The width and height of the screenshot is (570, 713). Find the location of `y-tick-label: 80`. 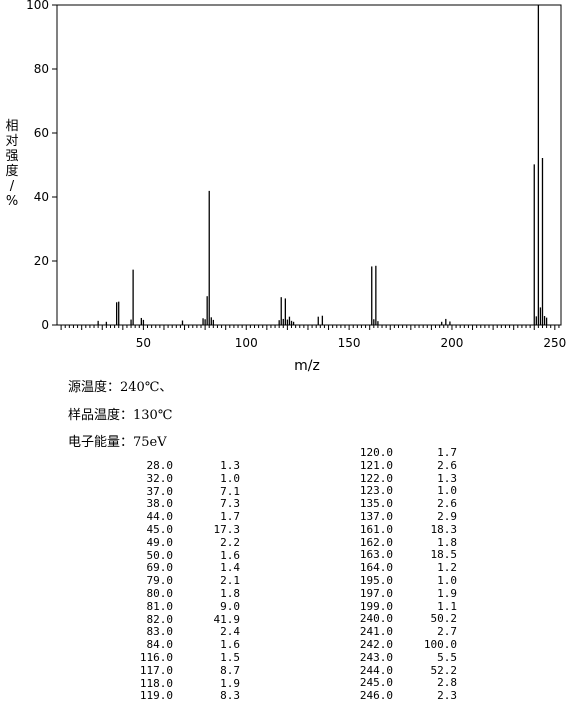

y-tick-label: 80 is located at coordinates (41, 69).